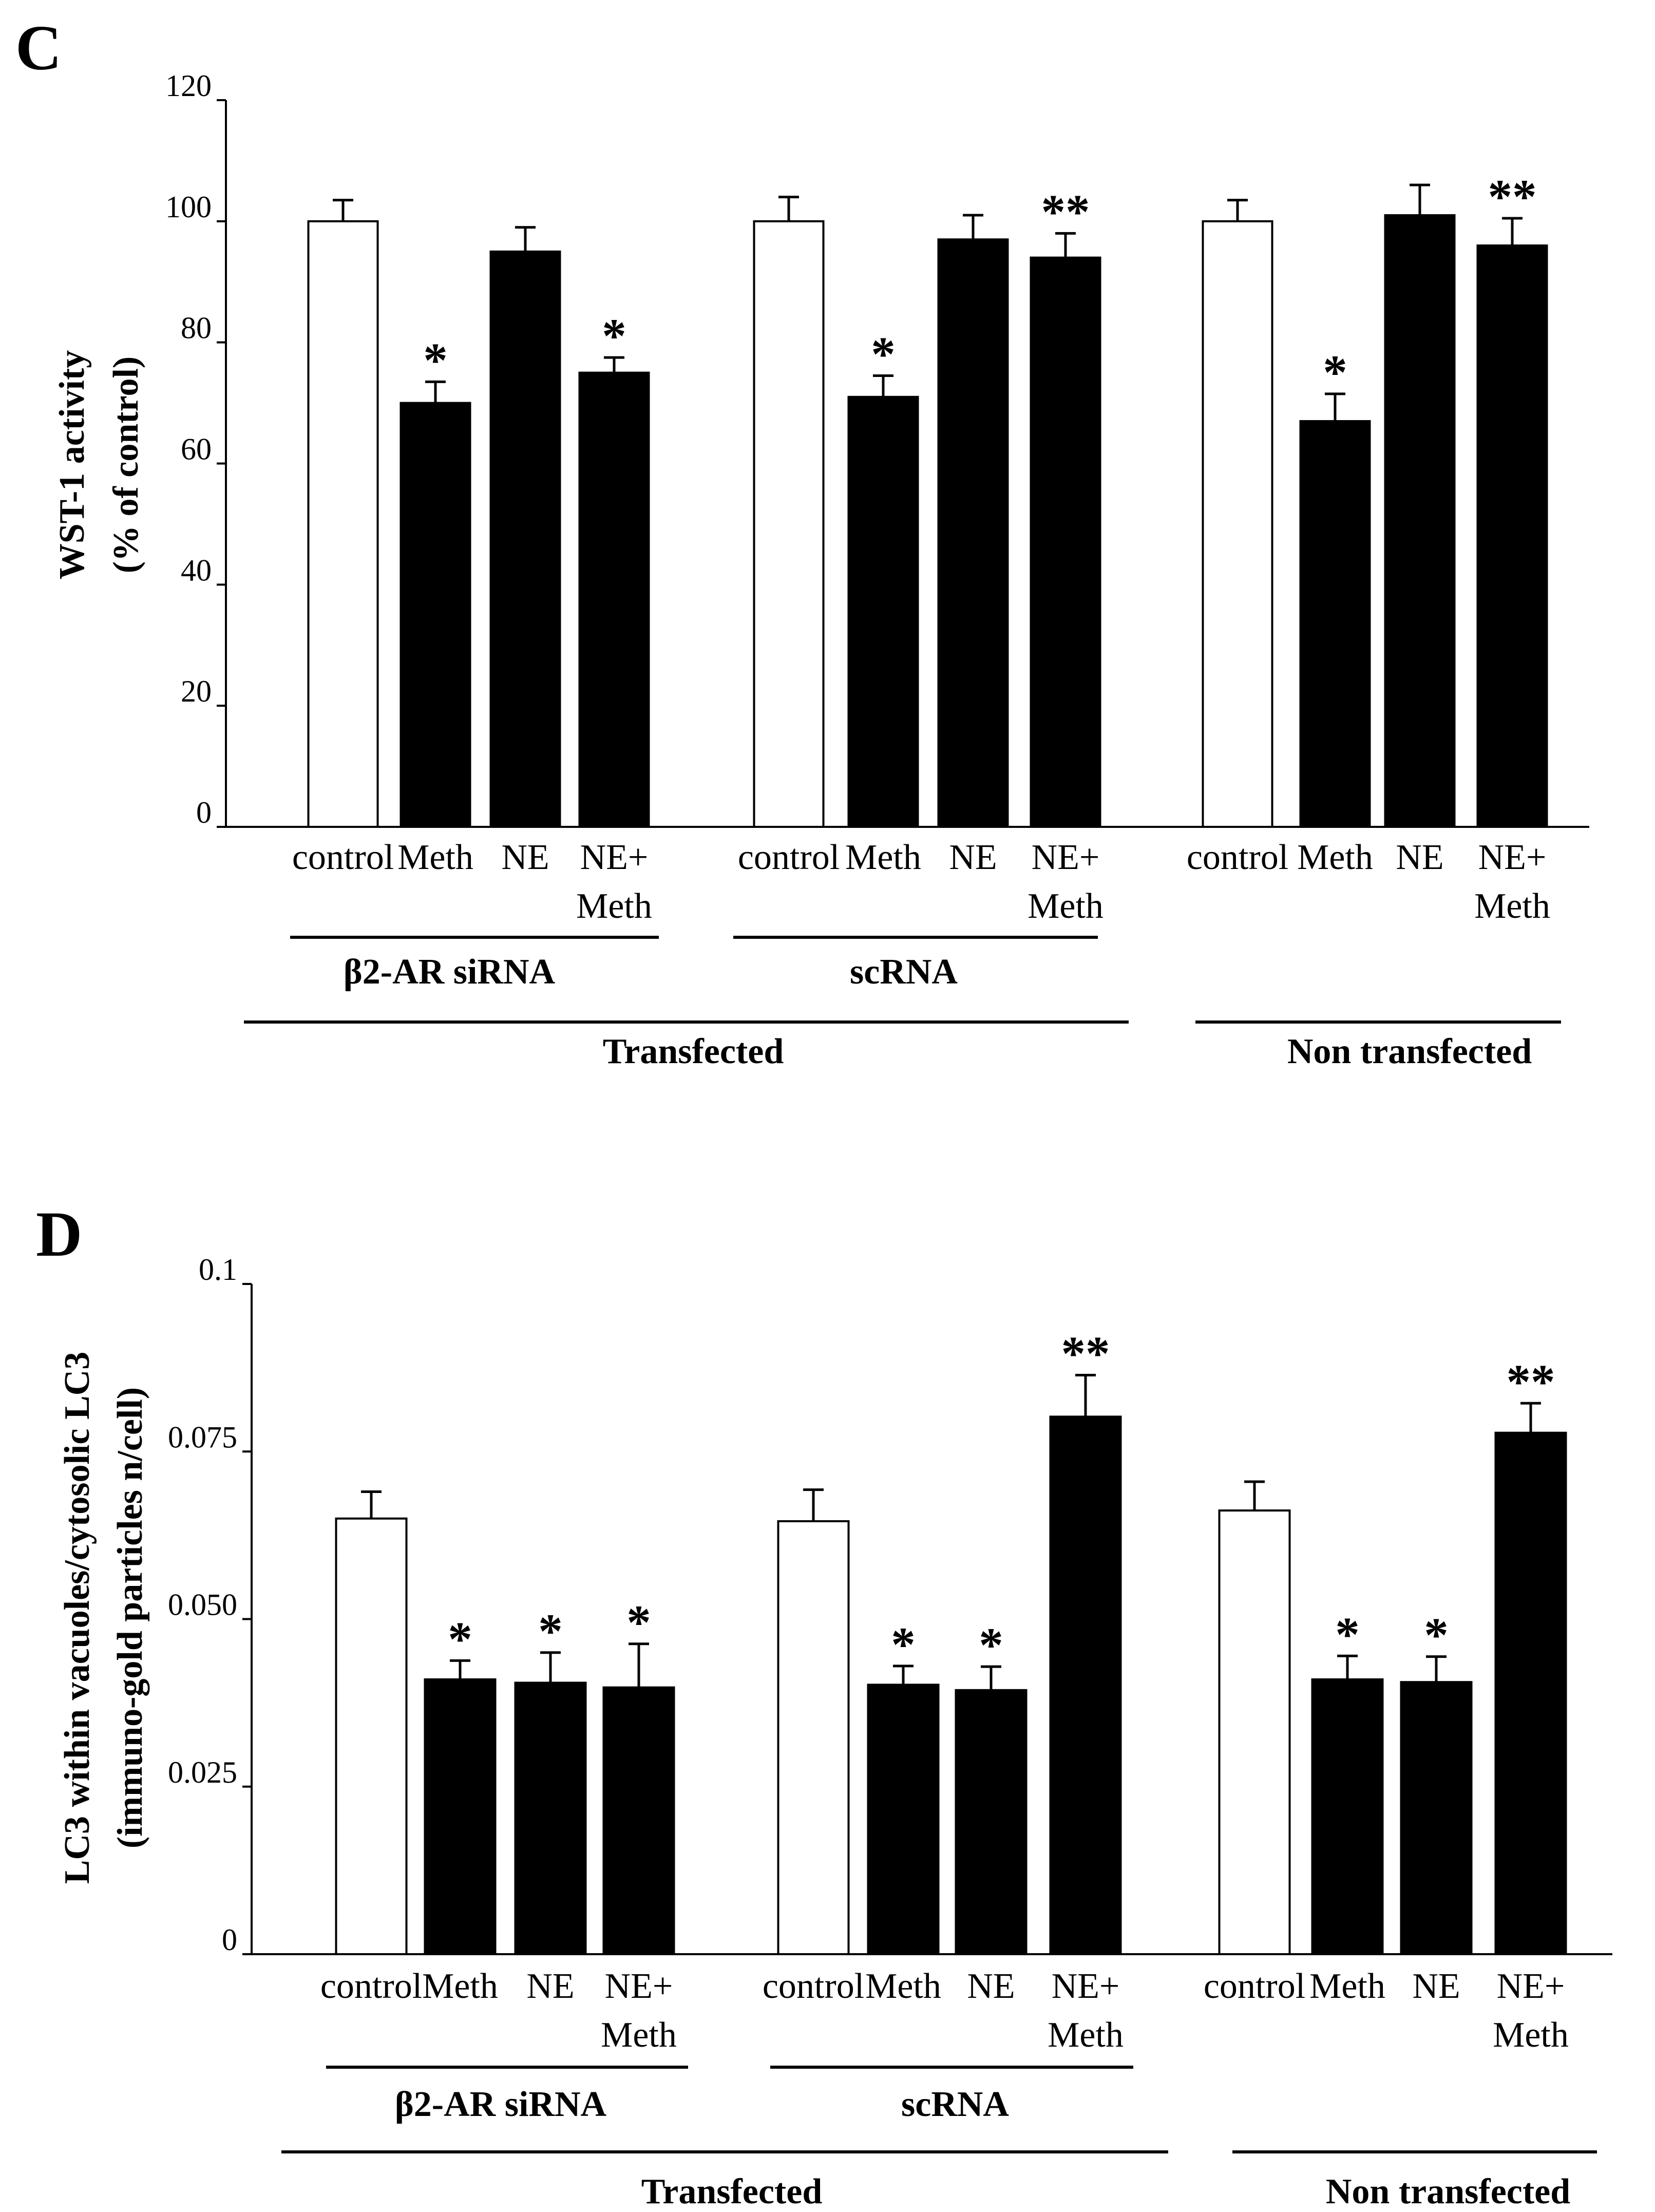  What do you see at coordinates (1409, 1051) in the screenshot?
I see `panel-c-super-label-non-transfected: Non transfected` at bounding box center [1409, 1051].